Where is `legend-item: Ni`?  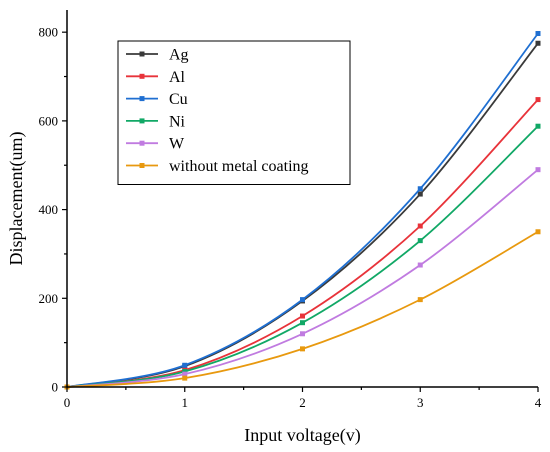
legend-item: Ni is located at coordinates (156, 121).